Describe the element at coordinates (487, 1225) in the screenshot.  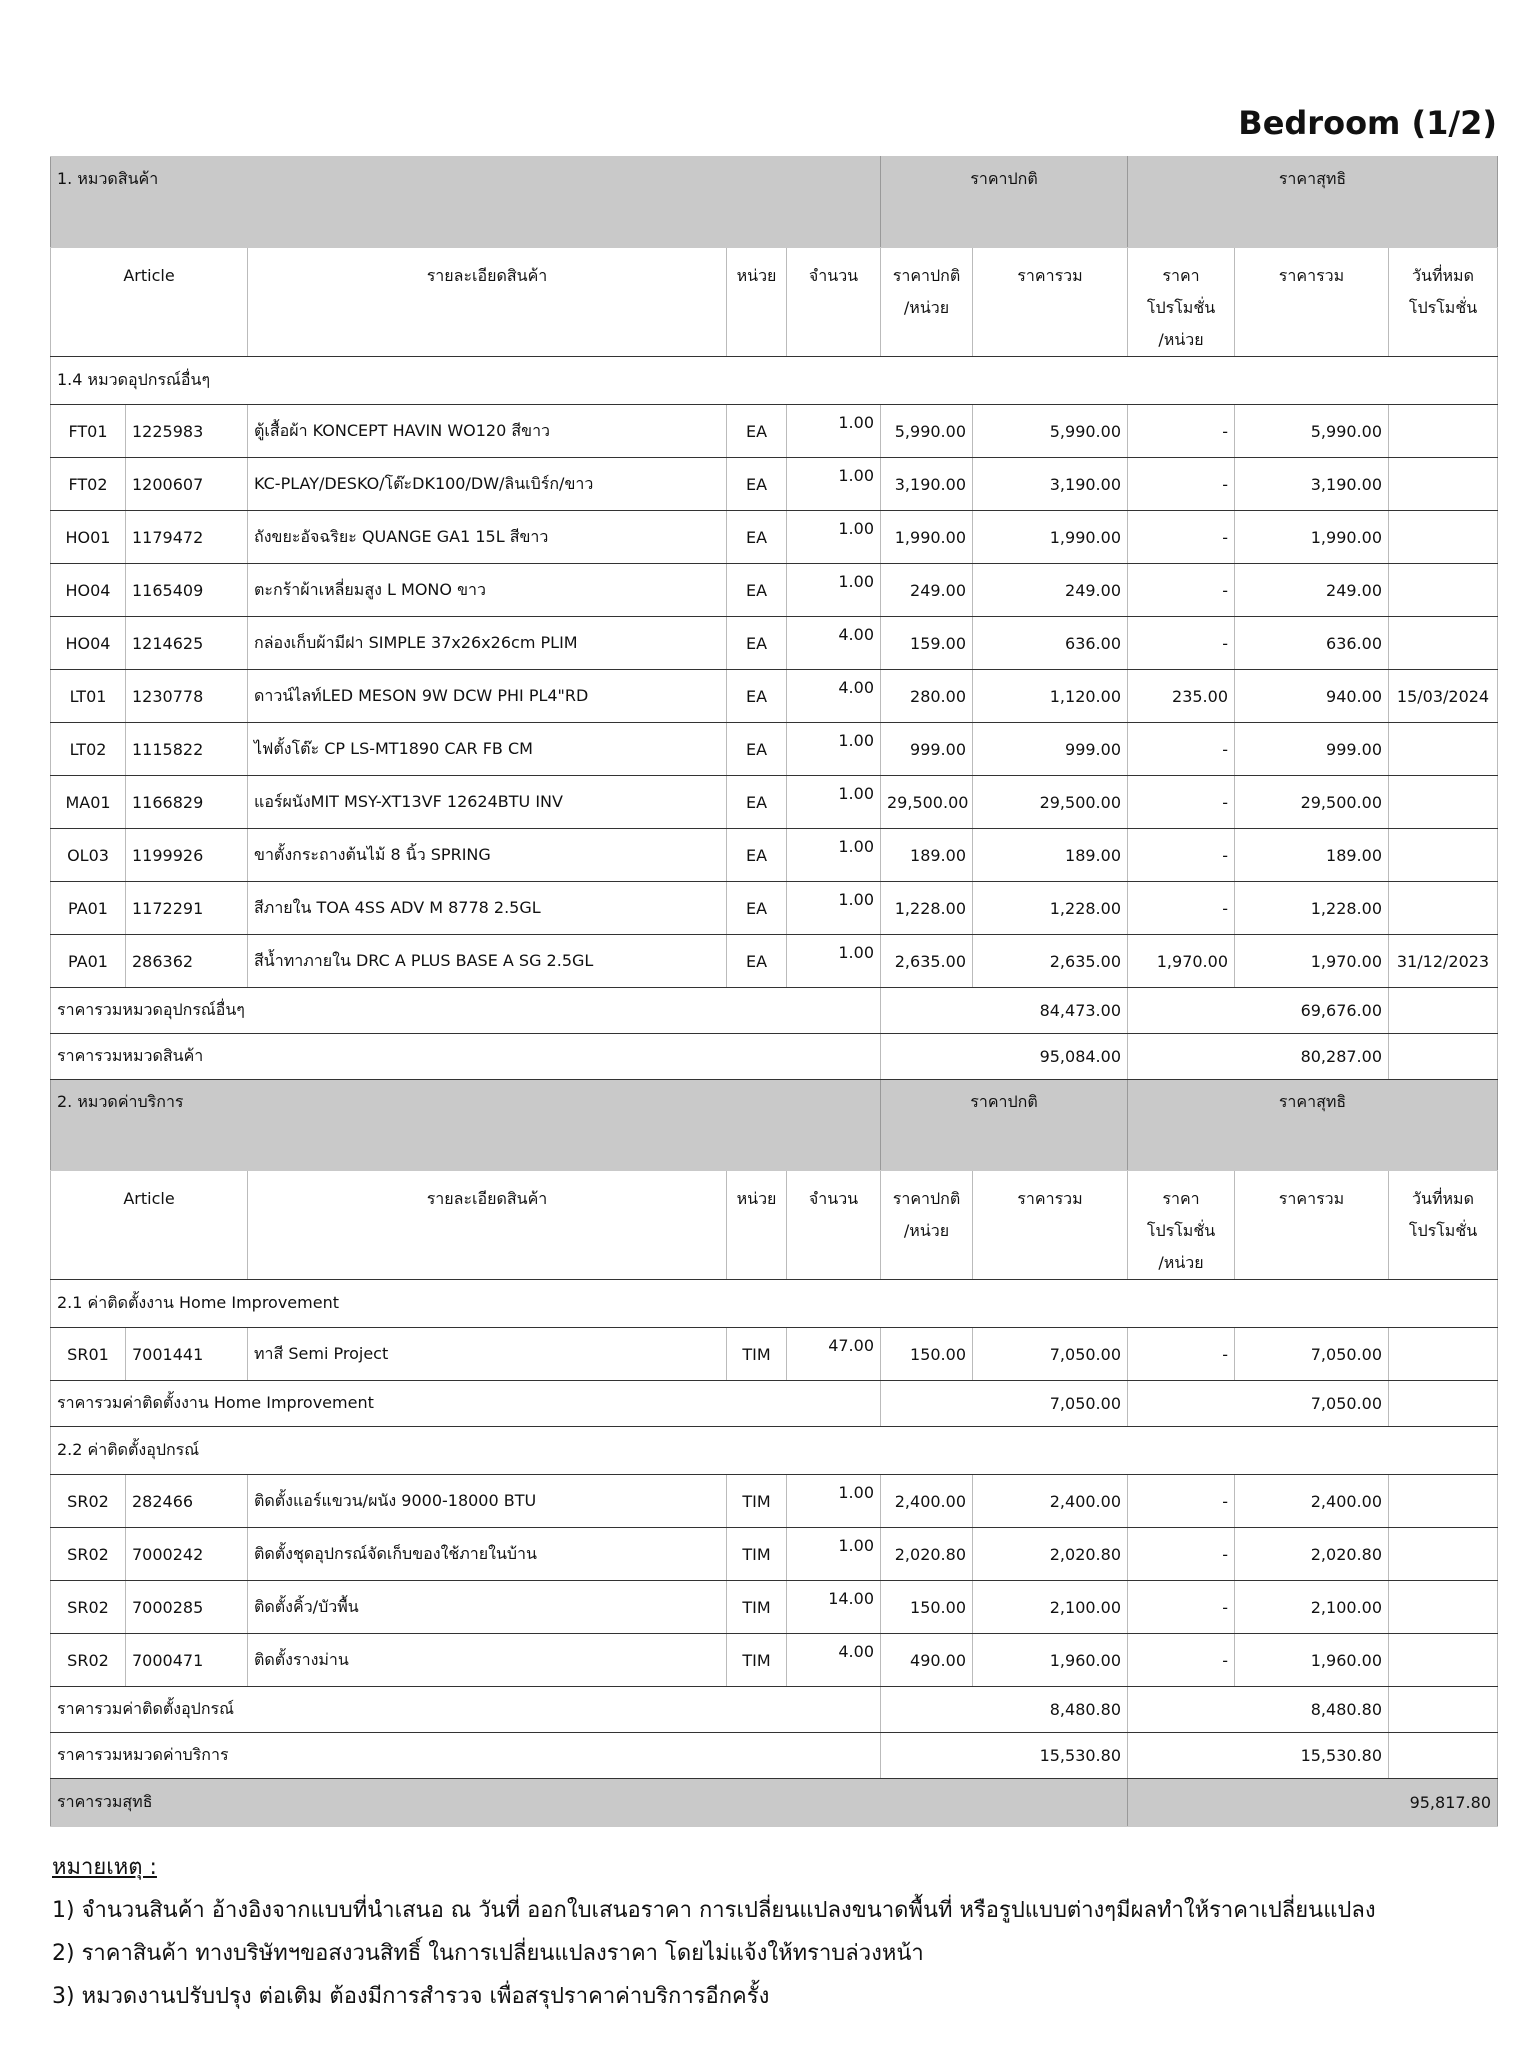
I see `cell: รายละเอียดสินค้า` at that location.